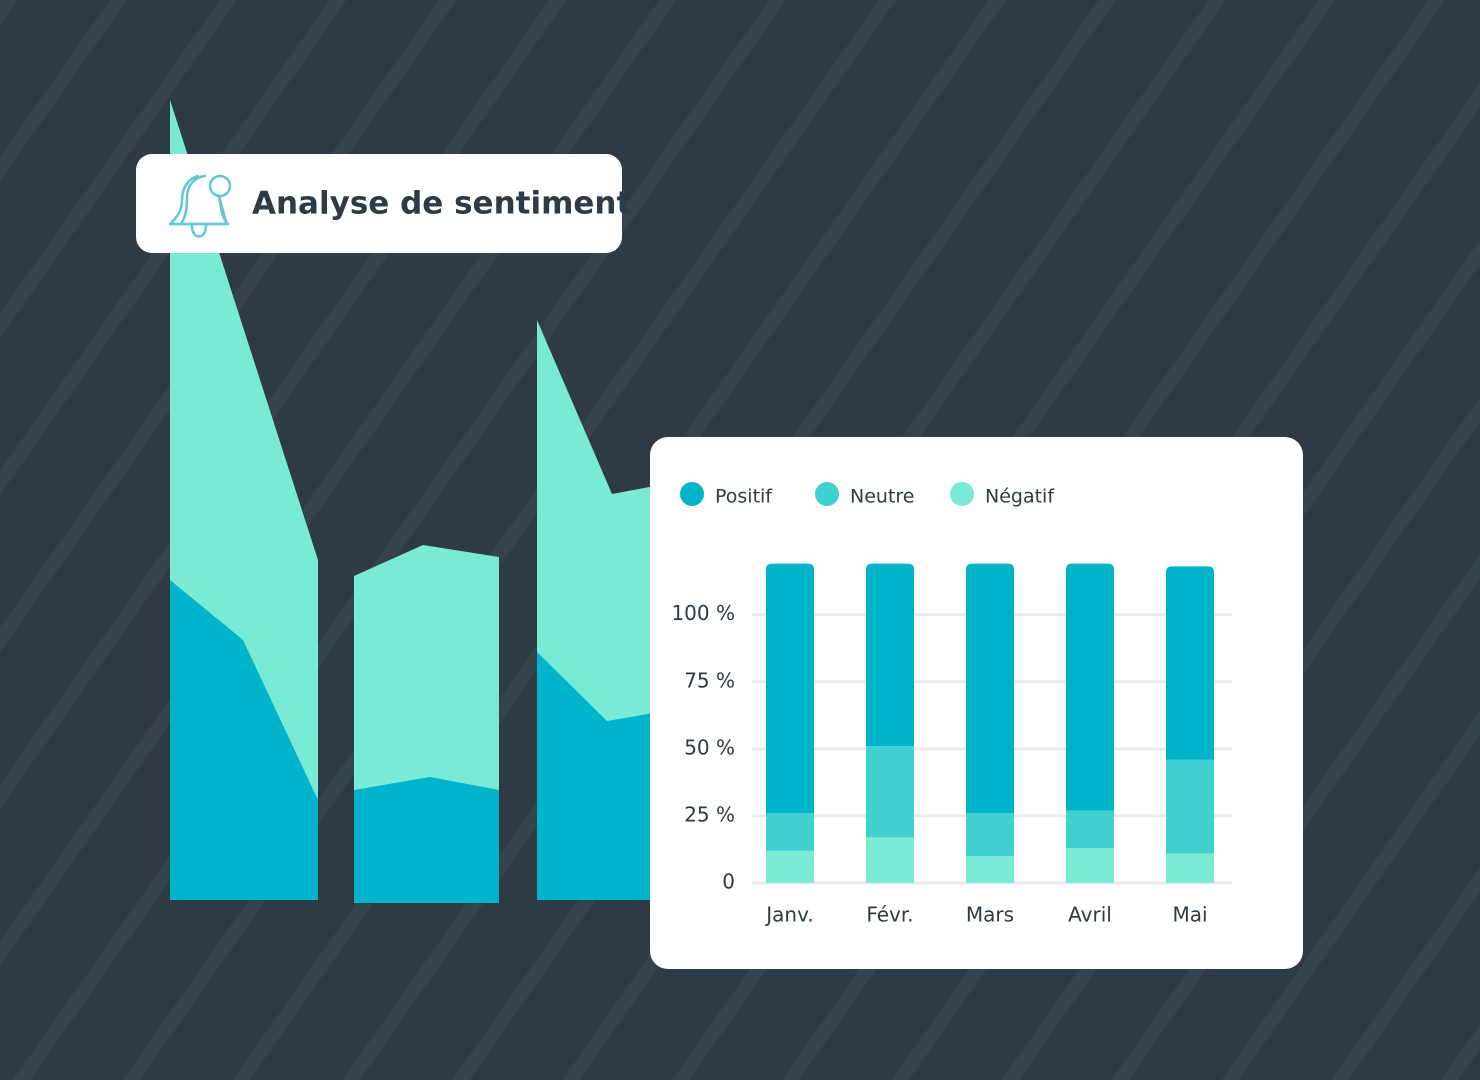 The image size is (1480, 1080). Describe the element at coordinates (728, 882) in the screenshot. I see `y-tick-label: 0` at that location.